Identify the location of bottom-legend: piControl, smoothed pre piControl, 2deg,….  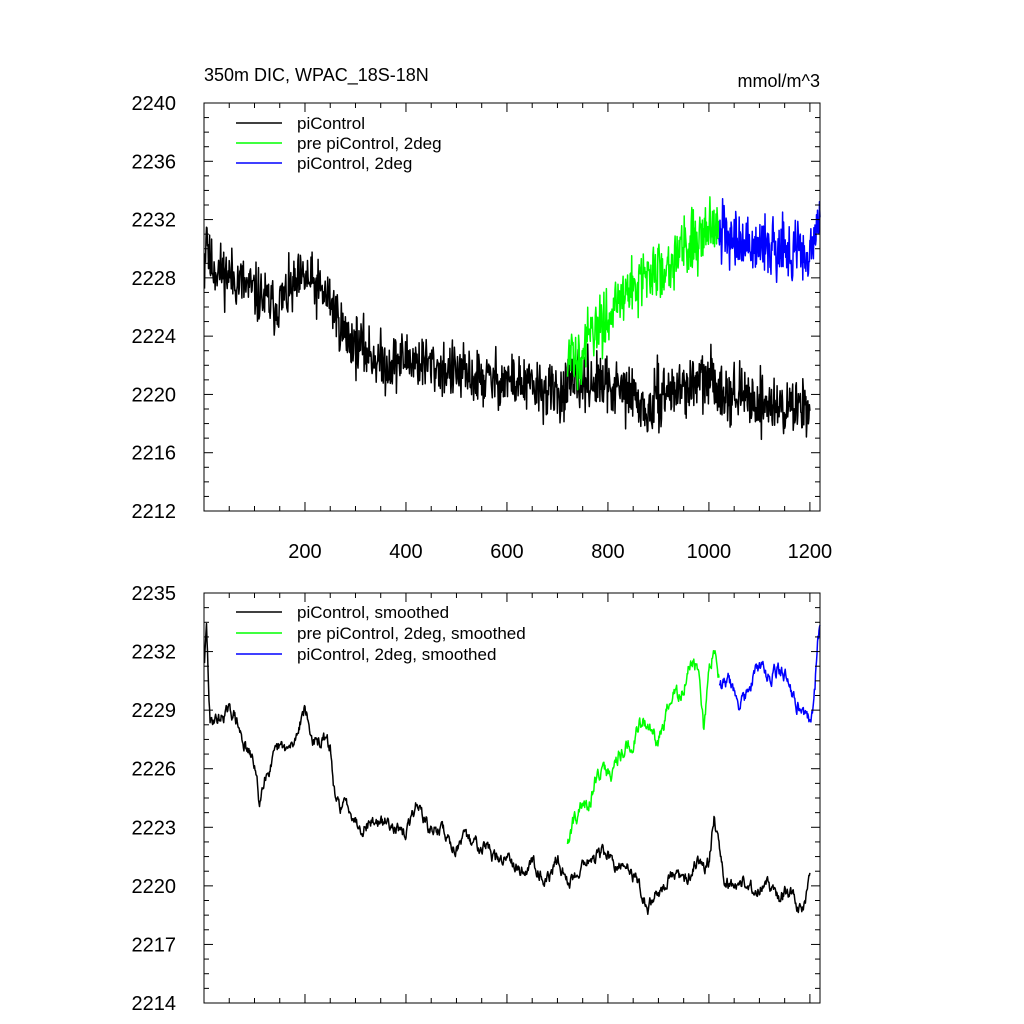
(381, 633).